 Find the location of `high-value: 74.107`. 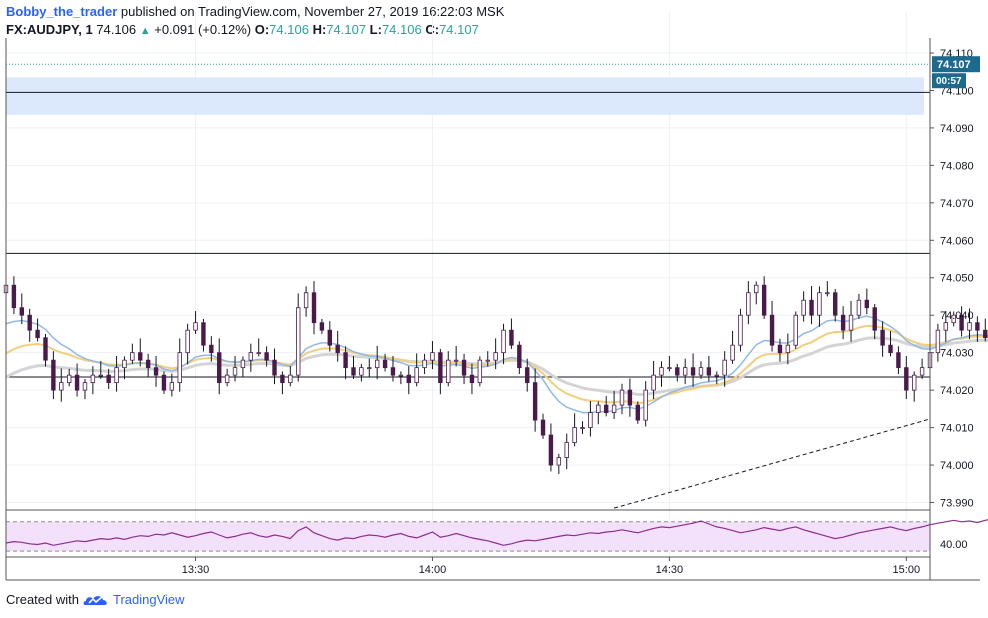

high-value: 74.107 is located at coordinates (346, 29).